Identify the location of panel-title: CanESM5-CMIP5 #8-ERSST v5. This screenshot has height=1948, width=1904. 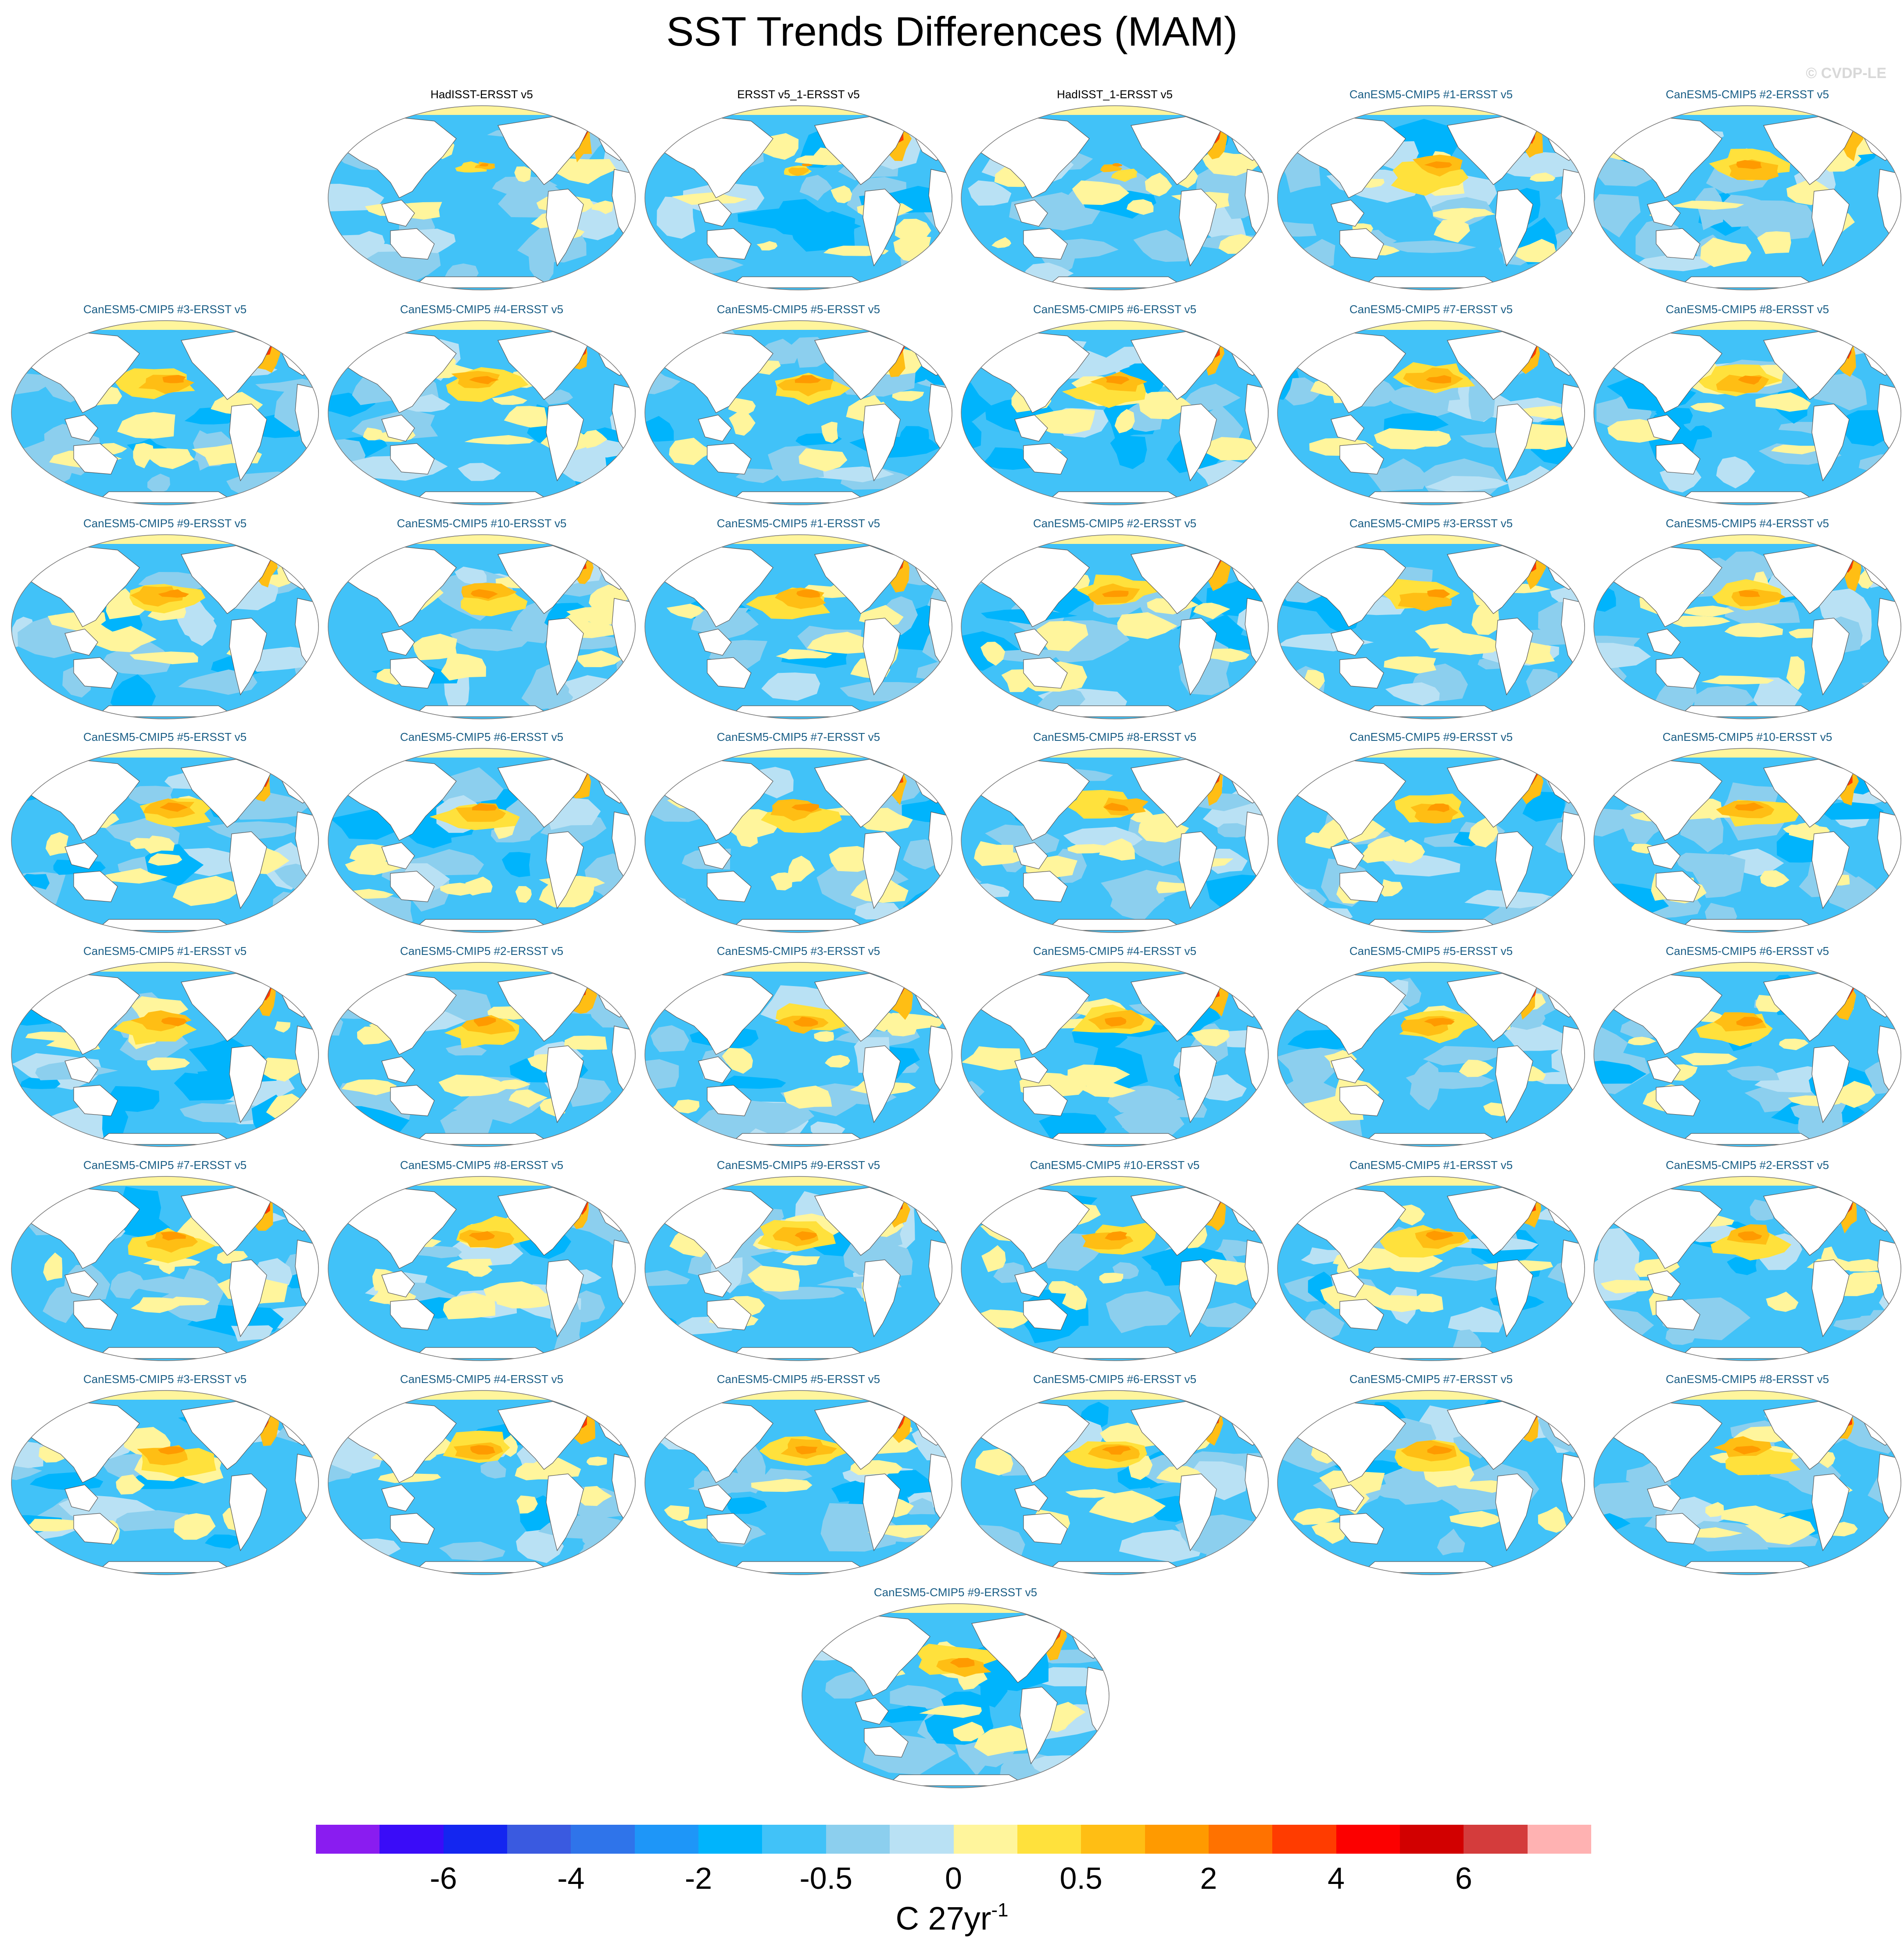
(482, 1165).